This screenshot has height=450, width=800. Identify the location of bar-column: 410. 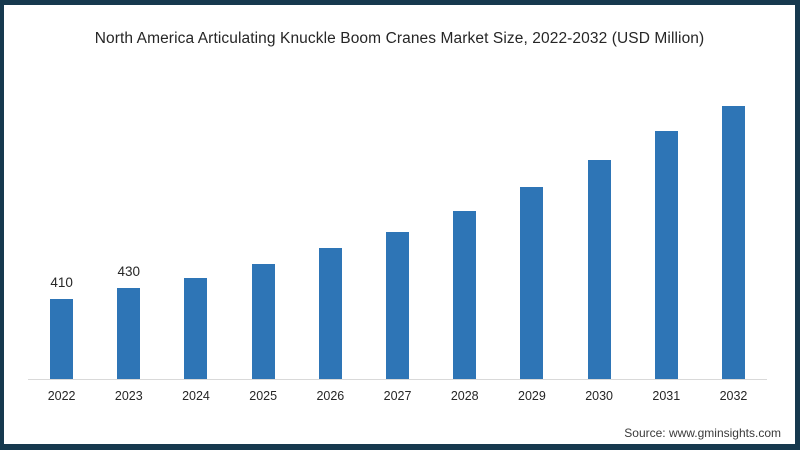
(61, 231).